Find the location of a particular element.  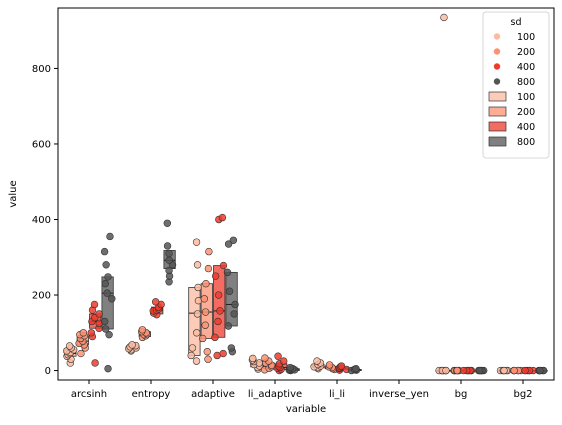

y-tick-label: 0 is located at coordinates (48, 371).